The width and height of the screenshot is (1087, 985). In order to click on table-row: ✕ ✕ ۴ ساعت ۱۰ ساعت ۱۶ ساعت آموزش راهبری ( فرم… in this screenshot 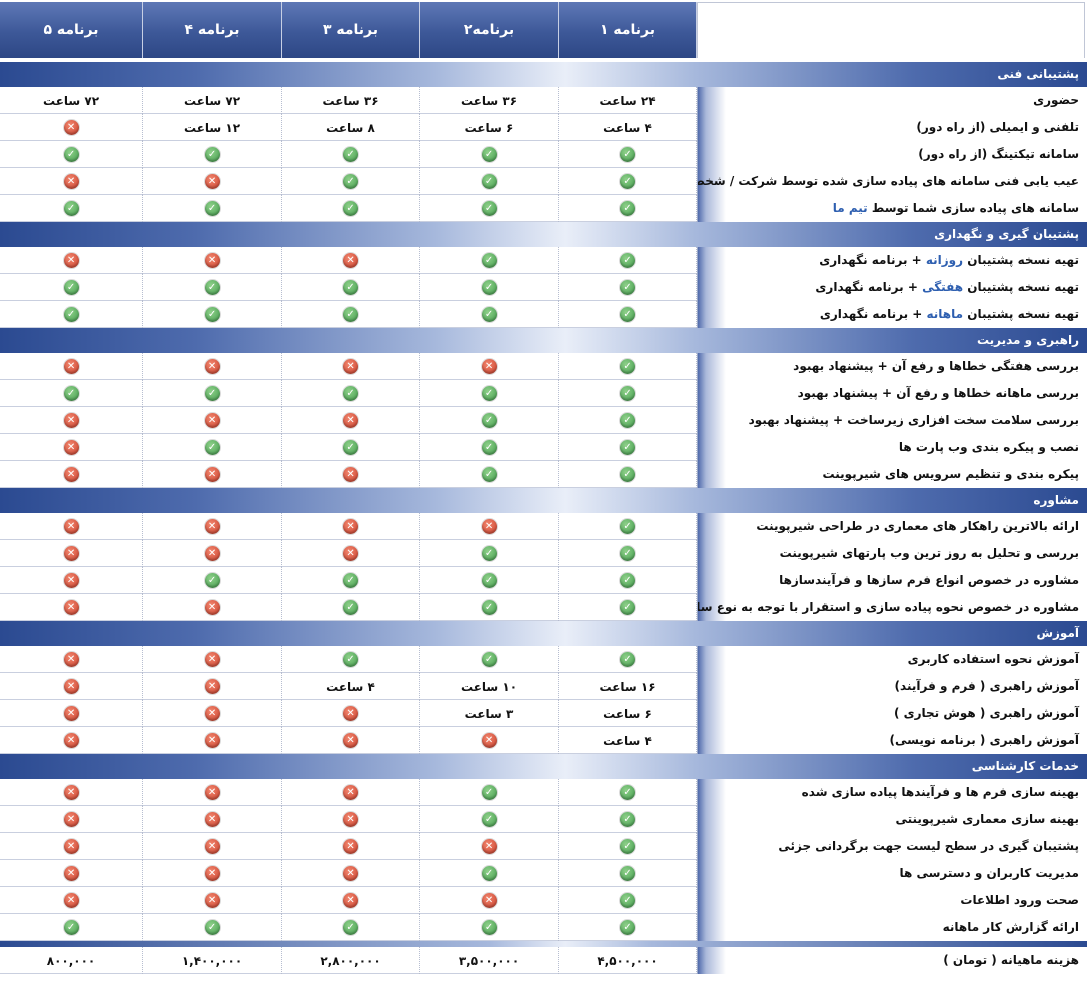, I will do `click(543, 686)`.